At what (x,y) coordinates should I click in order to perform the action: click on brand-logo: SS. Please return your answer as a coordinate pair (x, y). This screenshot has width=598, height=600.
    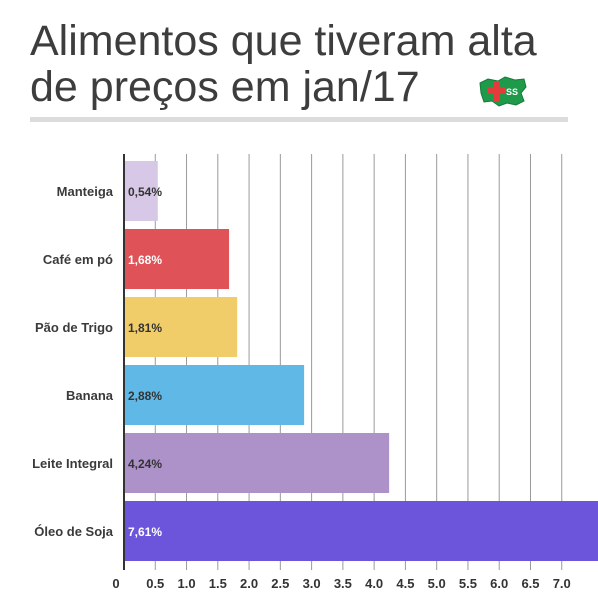
    Looking at the image, I should click on (503, 91).